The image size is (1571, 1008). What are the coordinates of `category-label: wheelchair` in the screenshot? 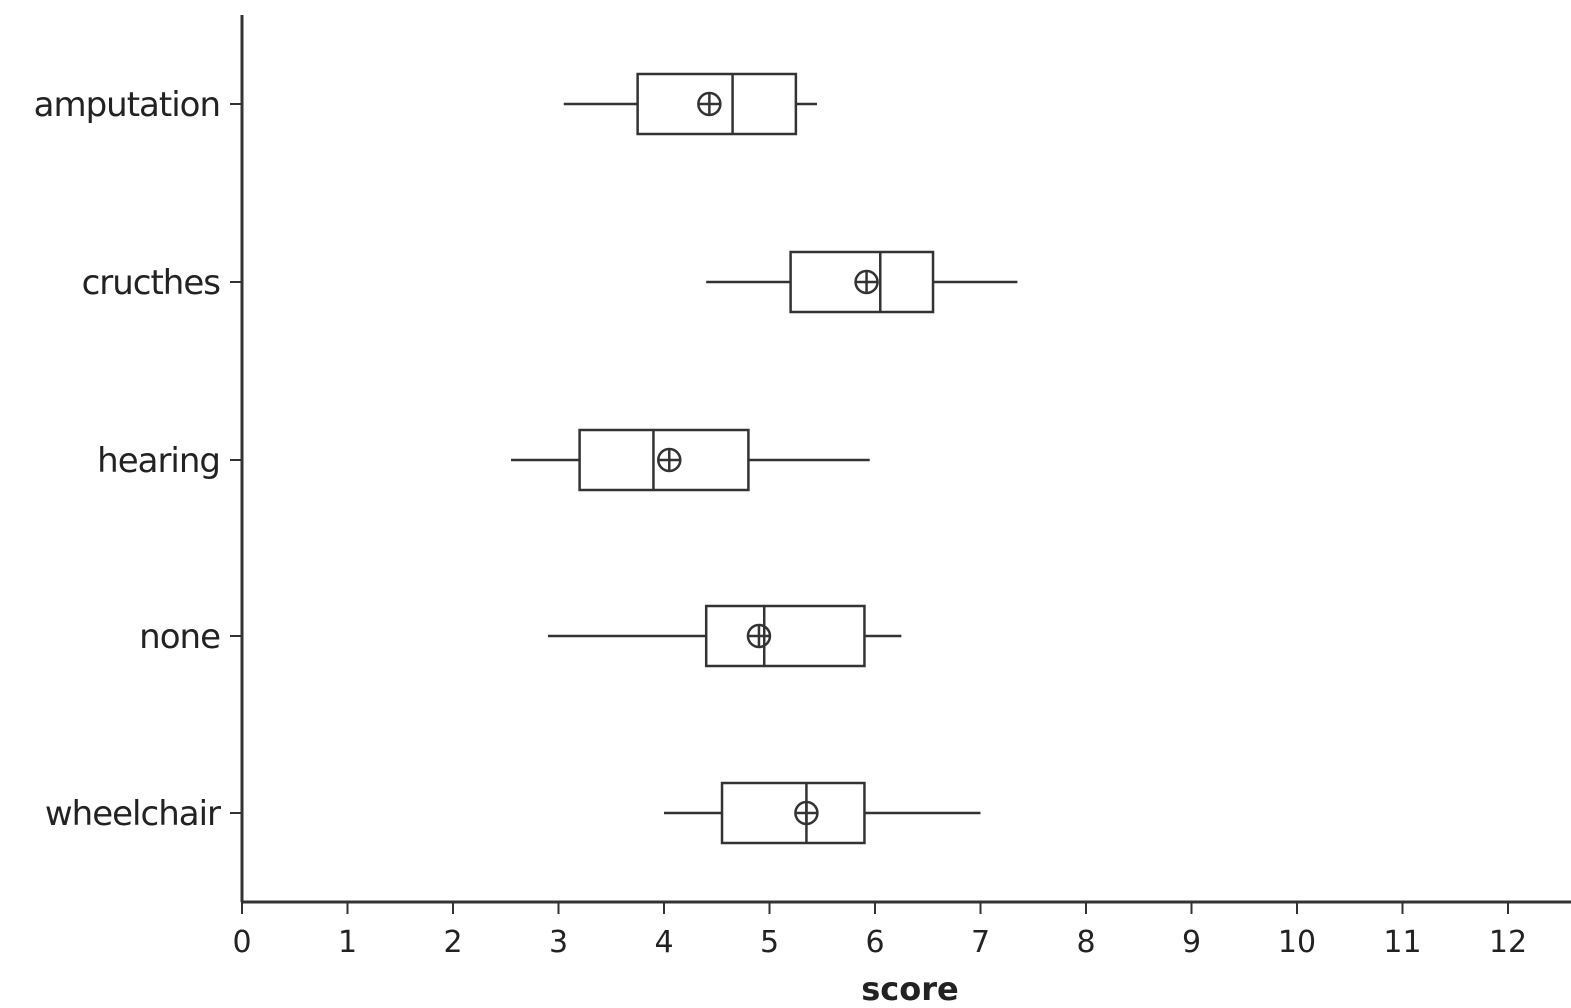 It's located at (133, 814).